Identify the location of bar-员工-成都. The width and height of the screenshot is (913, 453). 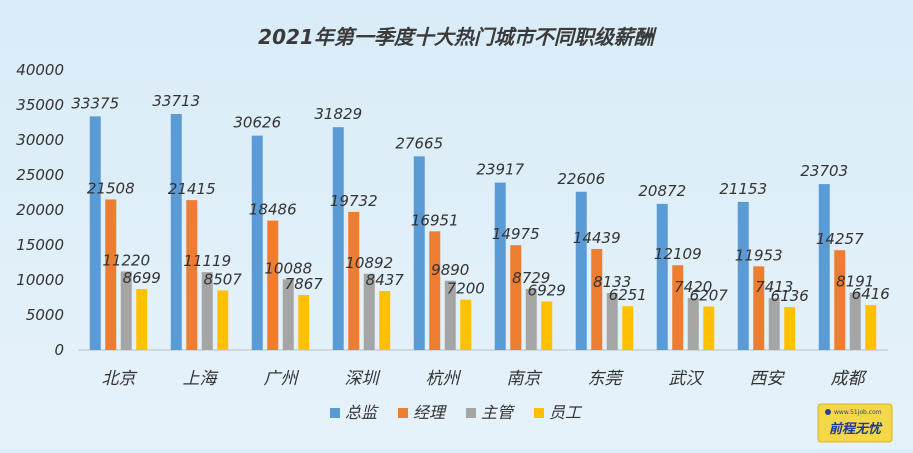
(871, 327).